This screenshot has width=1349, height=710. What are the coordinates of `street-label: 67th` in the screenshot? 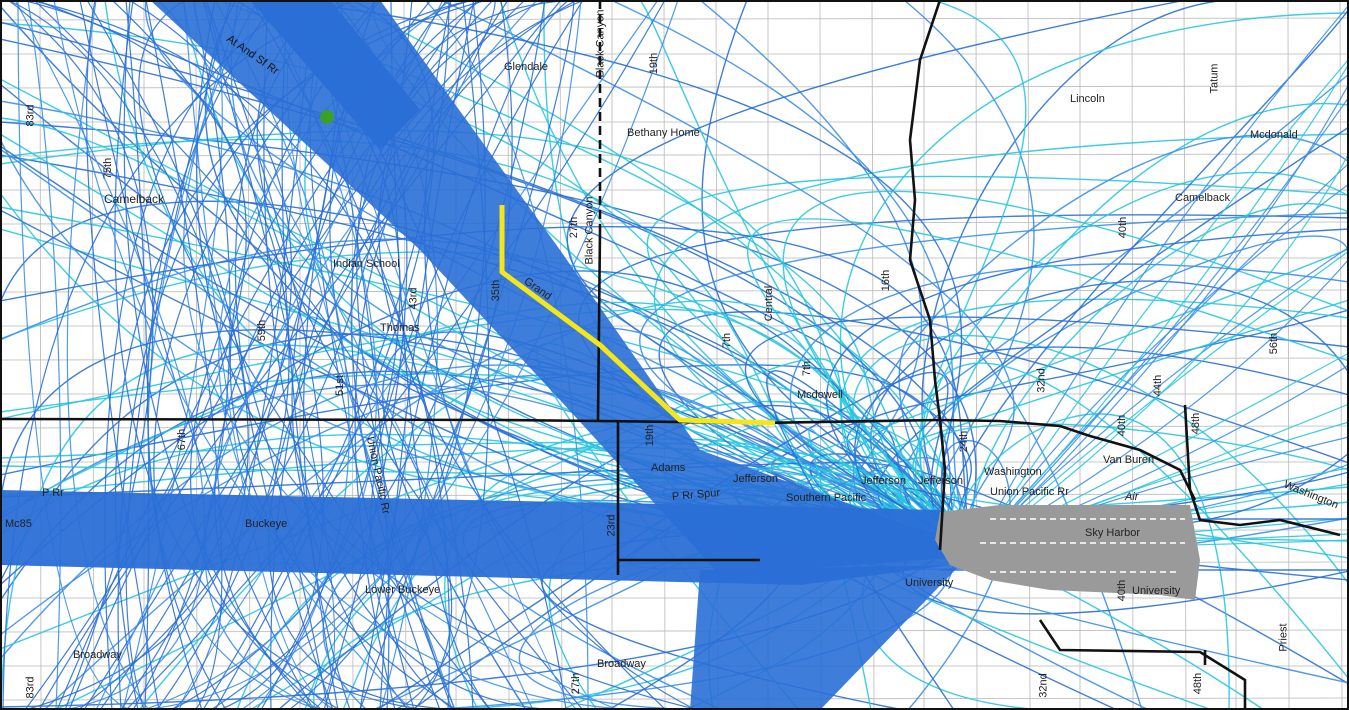 It's located at (182, 439).